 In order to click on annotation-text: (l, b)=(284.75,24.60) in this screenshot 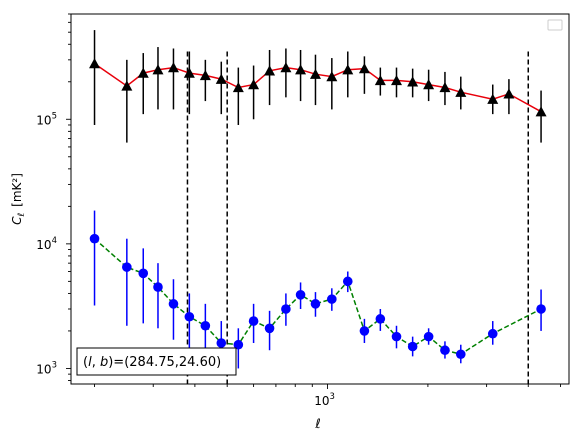, I will do `click(152, 362)`.